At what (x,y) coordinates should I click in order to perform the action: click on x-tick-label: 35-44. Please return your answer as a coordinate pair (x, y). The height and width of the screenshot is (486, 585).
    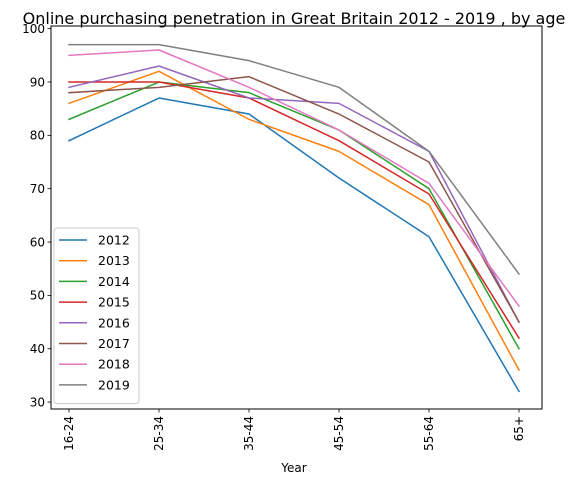
    Looking at the image, I should click on (249, 433).